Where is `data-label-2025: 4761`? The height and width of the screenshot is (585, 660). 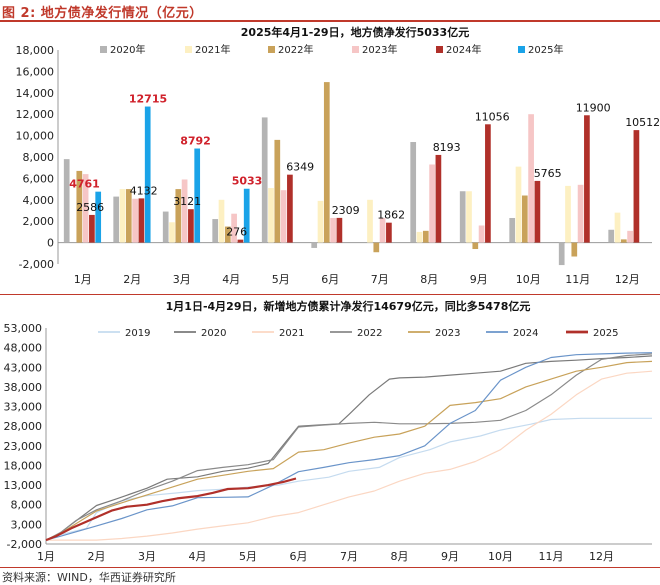 data-label-2025: 4761 is located at coordinates (84, 184).